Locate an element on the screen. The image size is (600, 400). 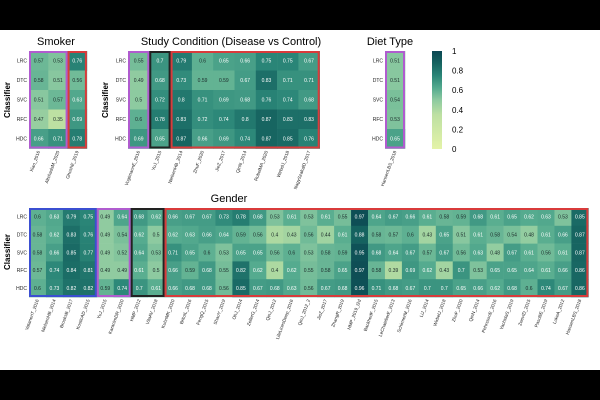
cell-value-label: 0.7 is located at coordinates (427, 289).